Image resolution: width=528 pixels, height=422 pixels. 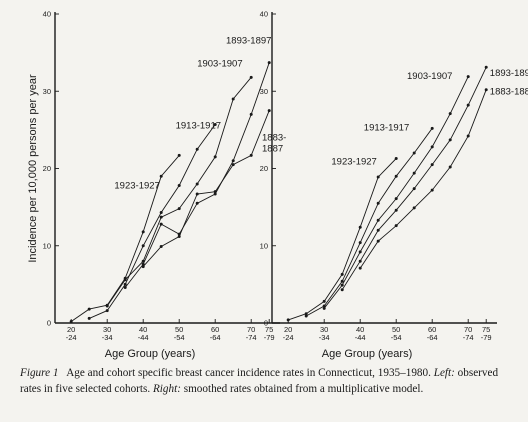 What do you see at coordinates (143, 329) in the screenshot?
I see `x-tick-label-top: 40` at bounding box center [143, 329].